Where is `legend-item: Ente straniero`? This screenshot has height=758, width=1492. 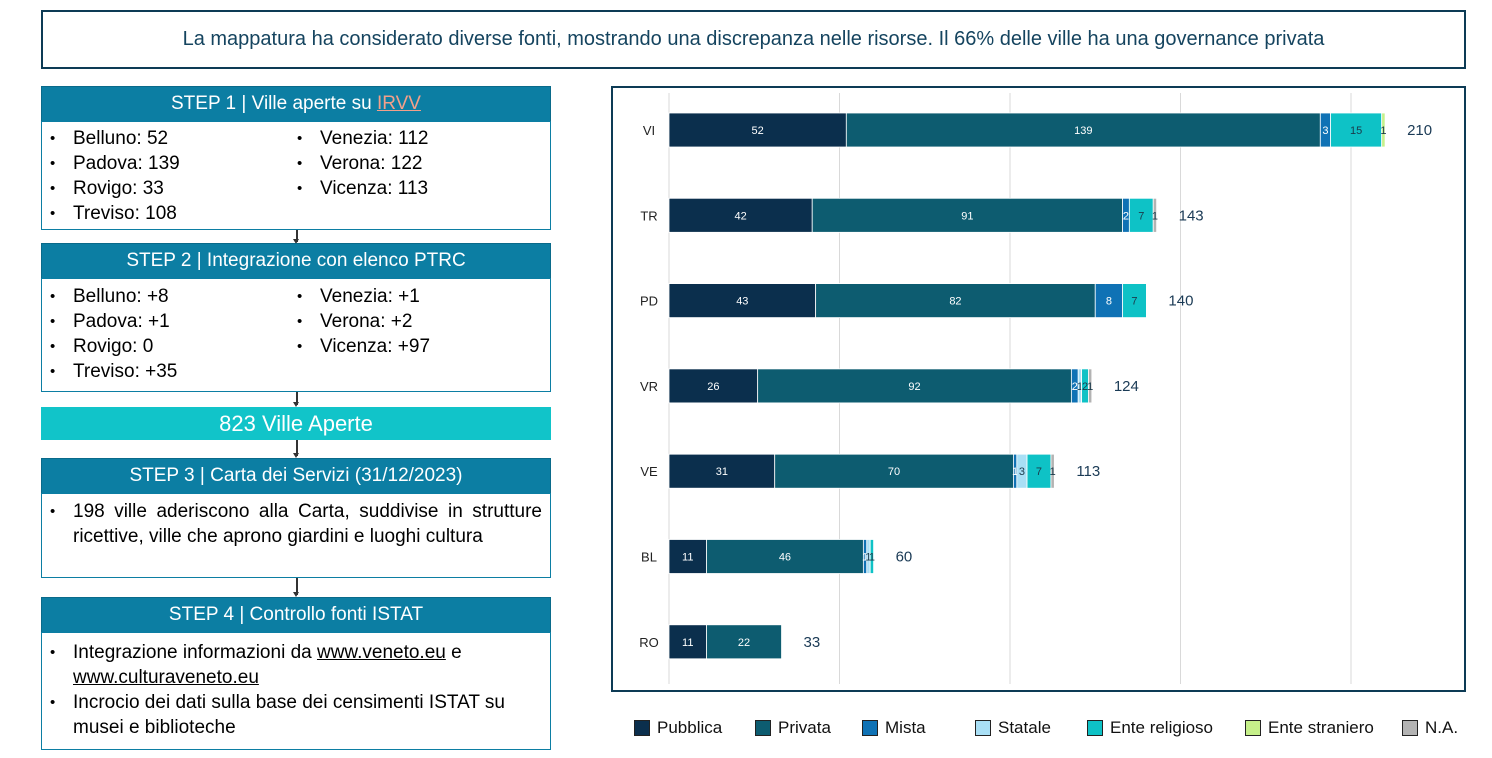
legend-item: Ente straniero is located at coordinates (1309, 728).